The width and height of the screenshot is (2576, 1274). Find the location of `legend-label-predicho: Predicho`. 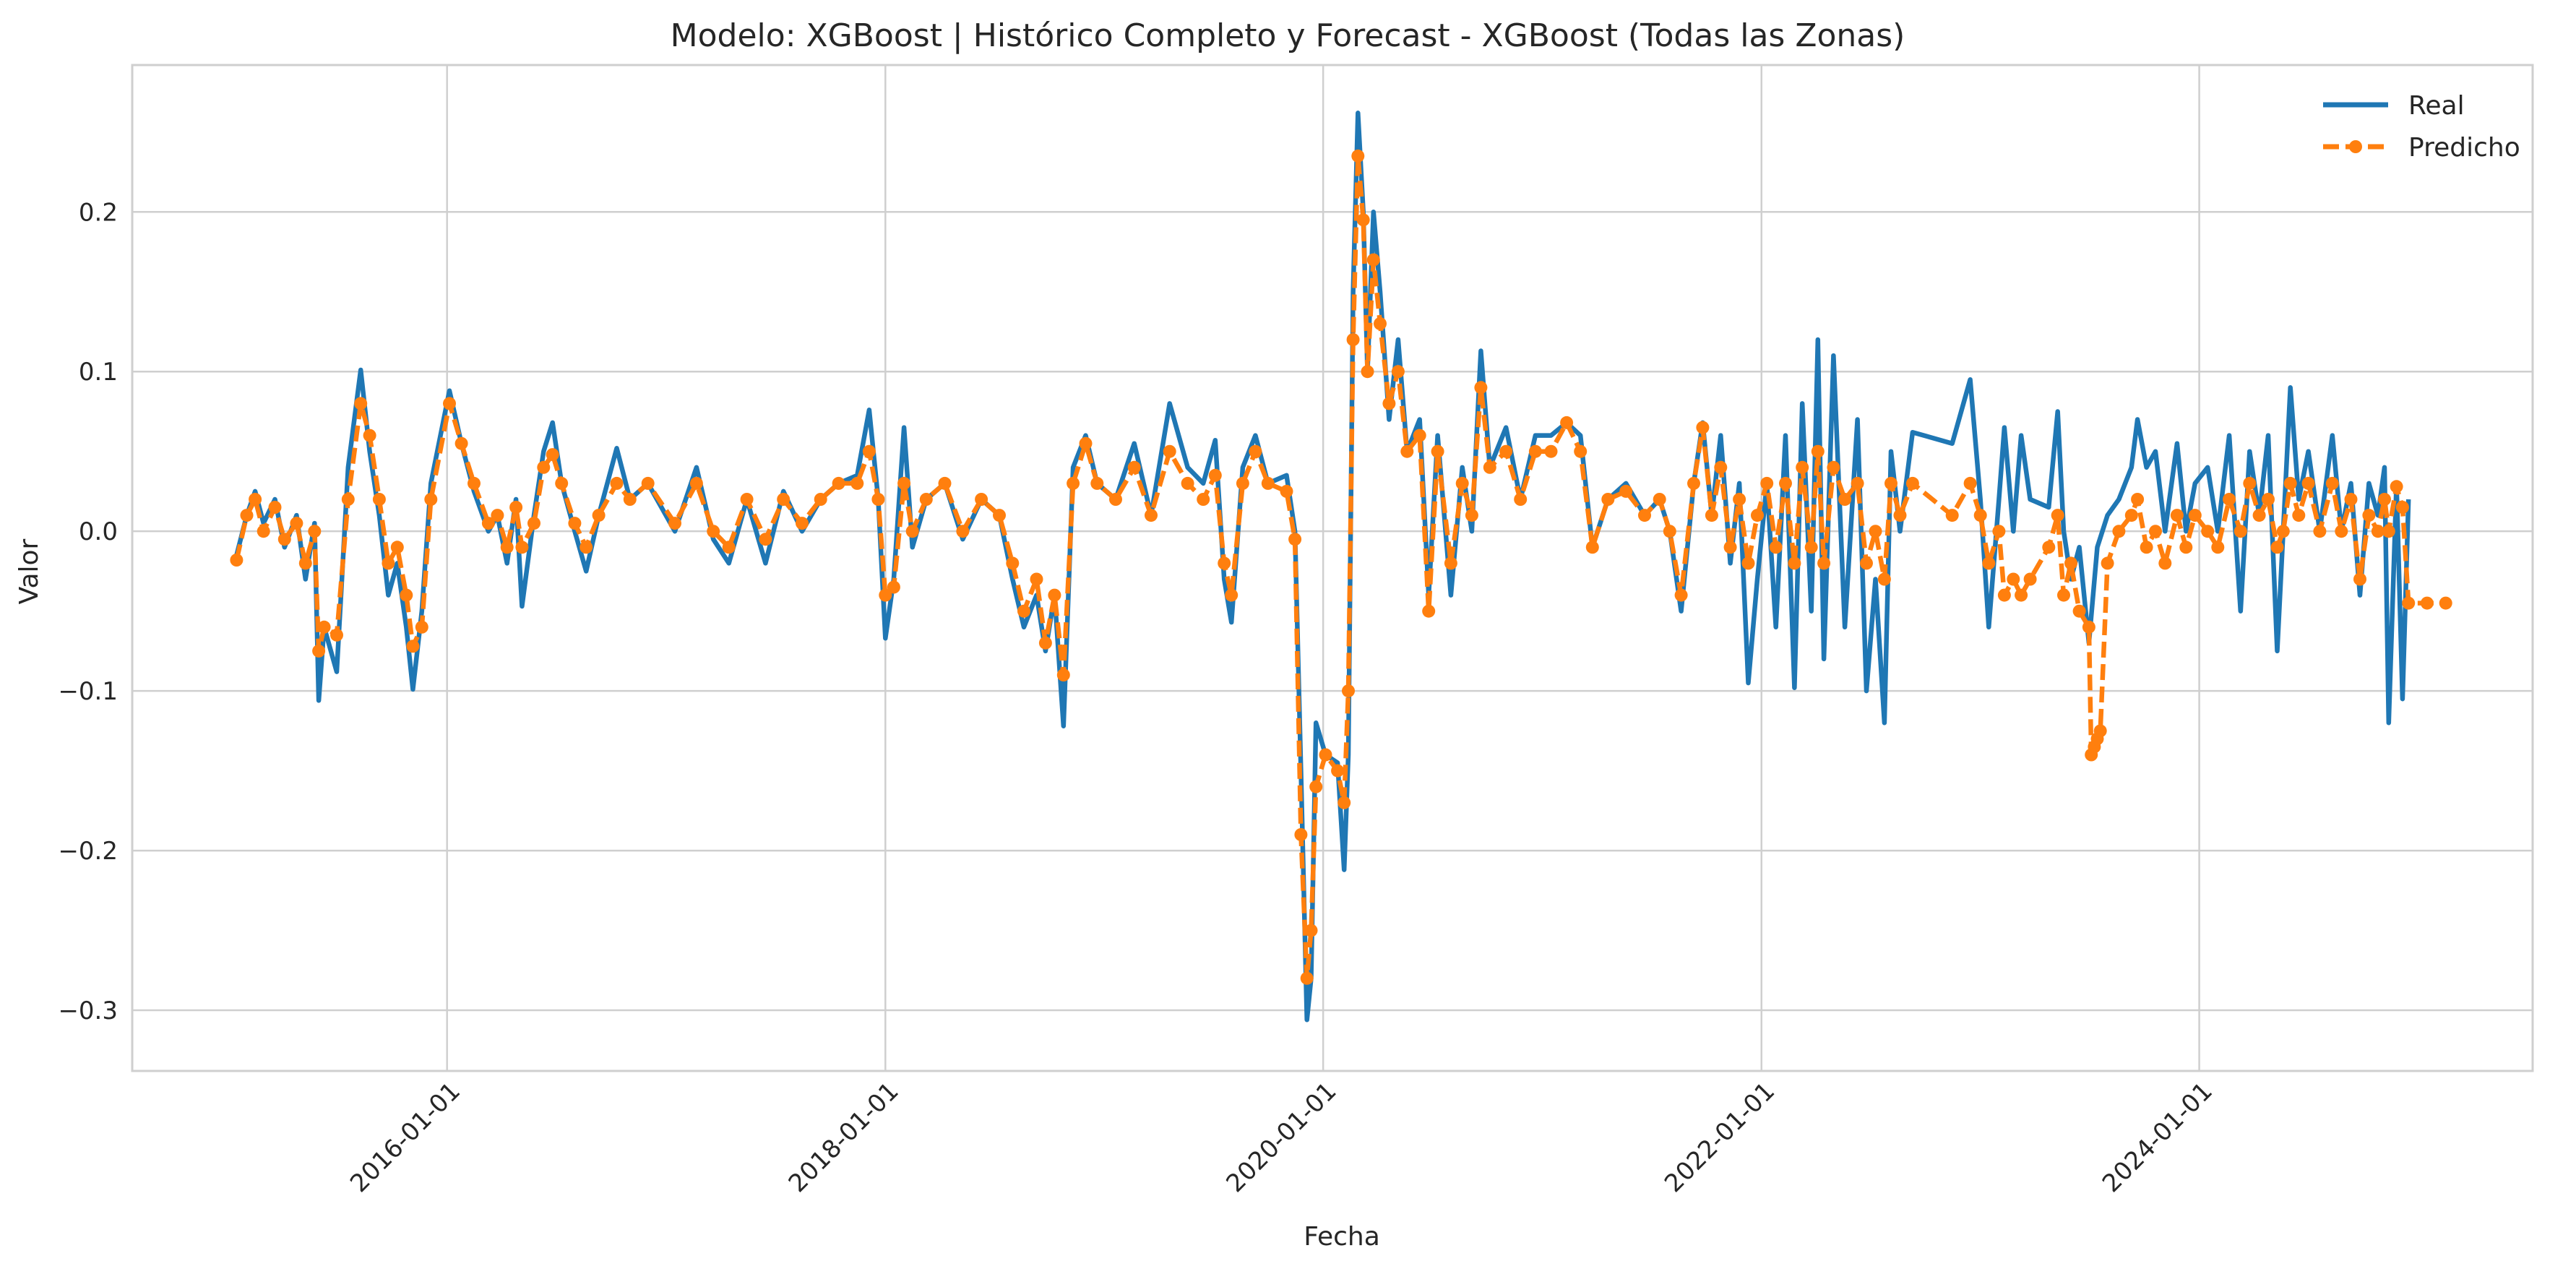

legend-label-predicho: Predicho is located at coordinates (2464, 148).